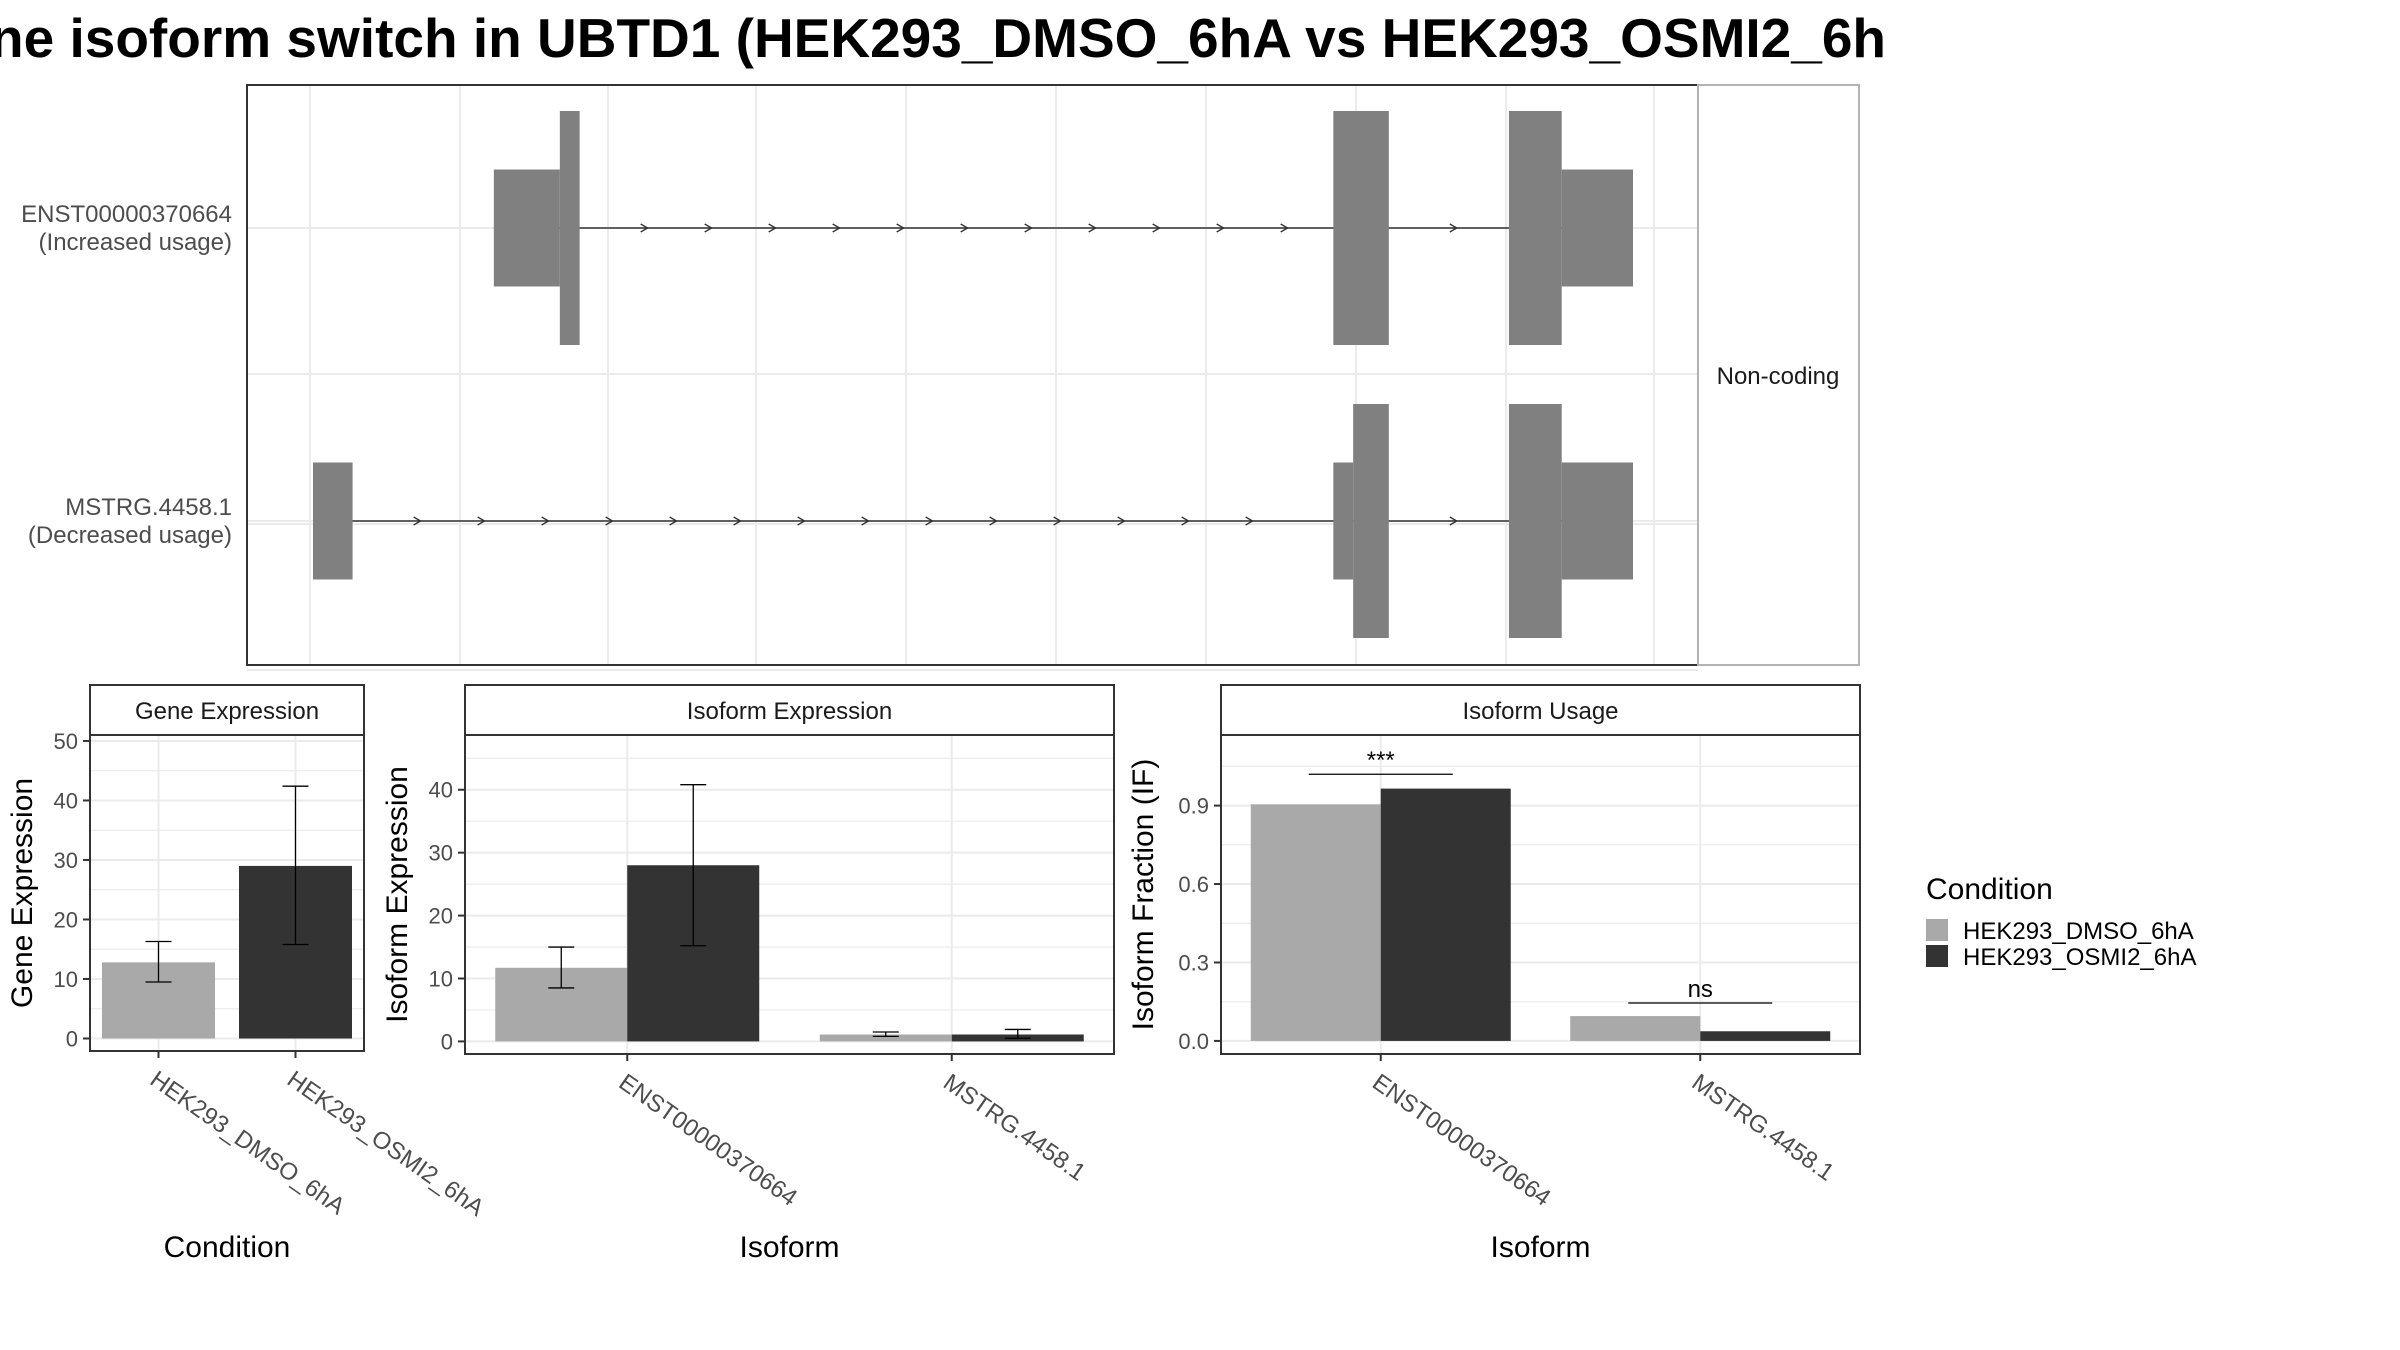 The width and height of the screenshot is (2400, 1350). Describe the element at coordinates (1193, 884) in the screenshot. I see `y-tick-label: 0.6` at that location.